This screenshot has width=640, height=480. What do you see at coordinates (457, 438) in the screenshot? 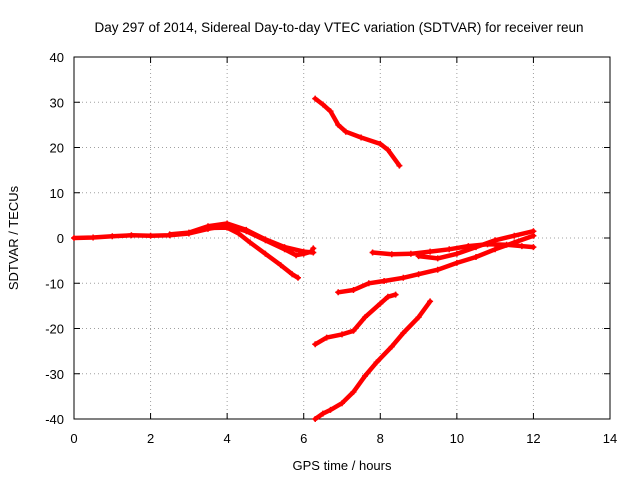
I see `x-tick-label-5: 10` at bounding box center [457, 438].